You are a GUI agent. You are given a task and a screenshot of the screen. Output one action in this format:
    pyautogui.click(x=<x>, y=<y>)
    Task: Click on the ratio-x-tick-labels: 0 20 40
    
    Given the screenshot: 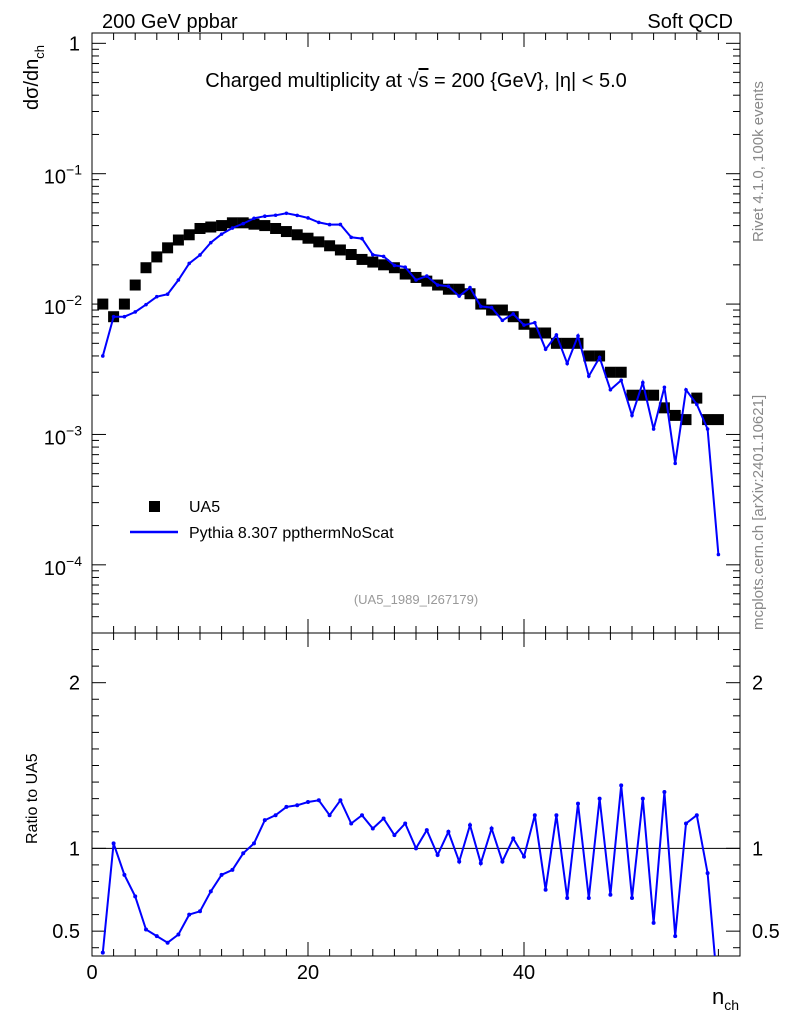 What is the action you would take?
    pyautogui.click(x=310, y=973)
    